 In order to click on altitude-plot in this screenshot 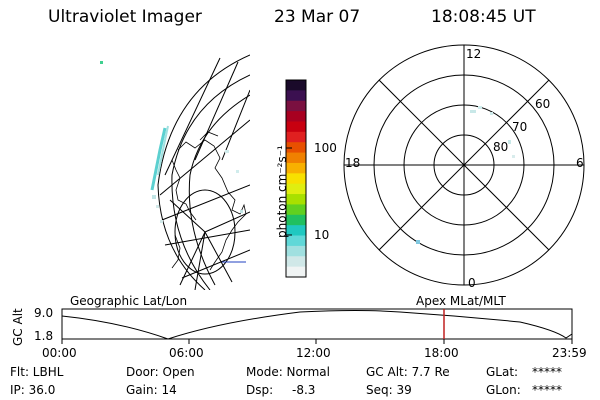, I will do `click(317, 326)`.